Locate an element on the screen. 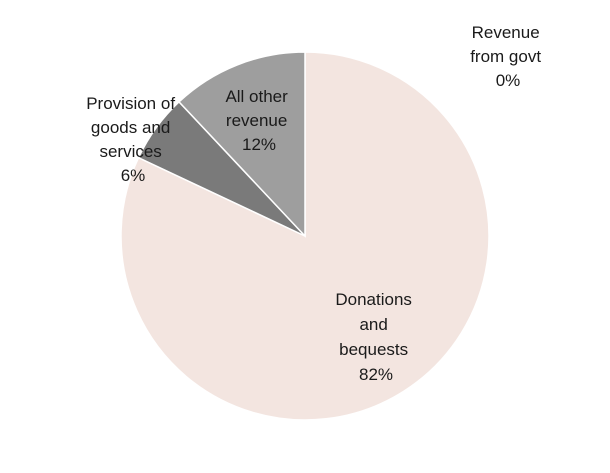 This screenshot has width=610, height=473. label-donations-and-bequests: Donations and bequests 82% is located at coordinates (375, 337).